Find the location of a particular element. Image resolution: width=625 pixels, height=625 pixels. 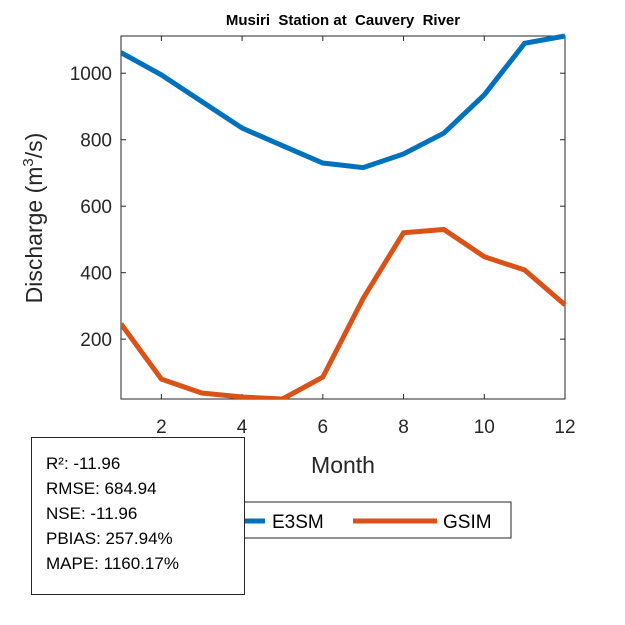

x-tick-label: 12 is located at coordinates (564, 427).